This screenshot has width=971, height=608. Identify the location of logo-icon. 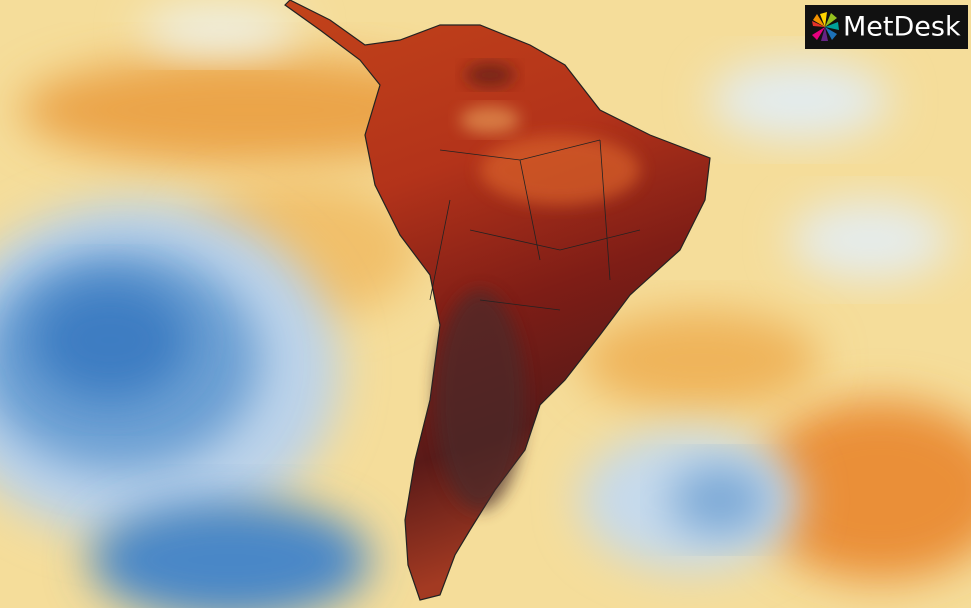
(825, 26).